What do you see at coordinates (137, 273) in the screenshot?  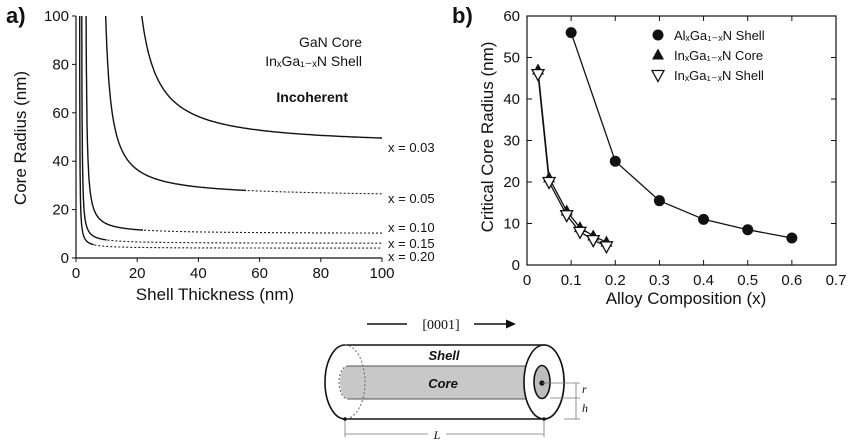 I see `panel-a-x-tick-label: 20` at bounding box center [137, 273].